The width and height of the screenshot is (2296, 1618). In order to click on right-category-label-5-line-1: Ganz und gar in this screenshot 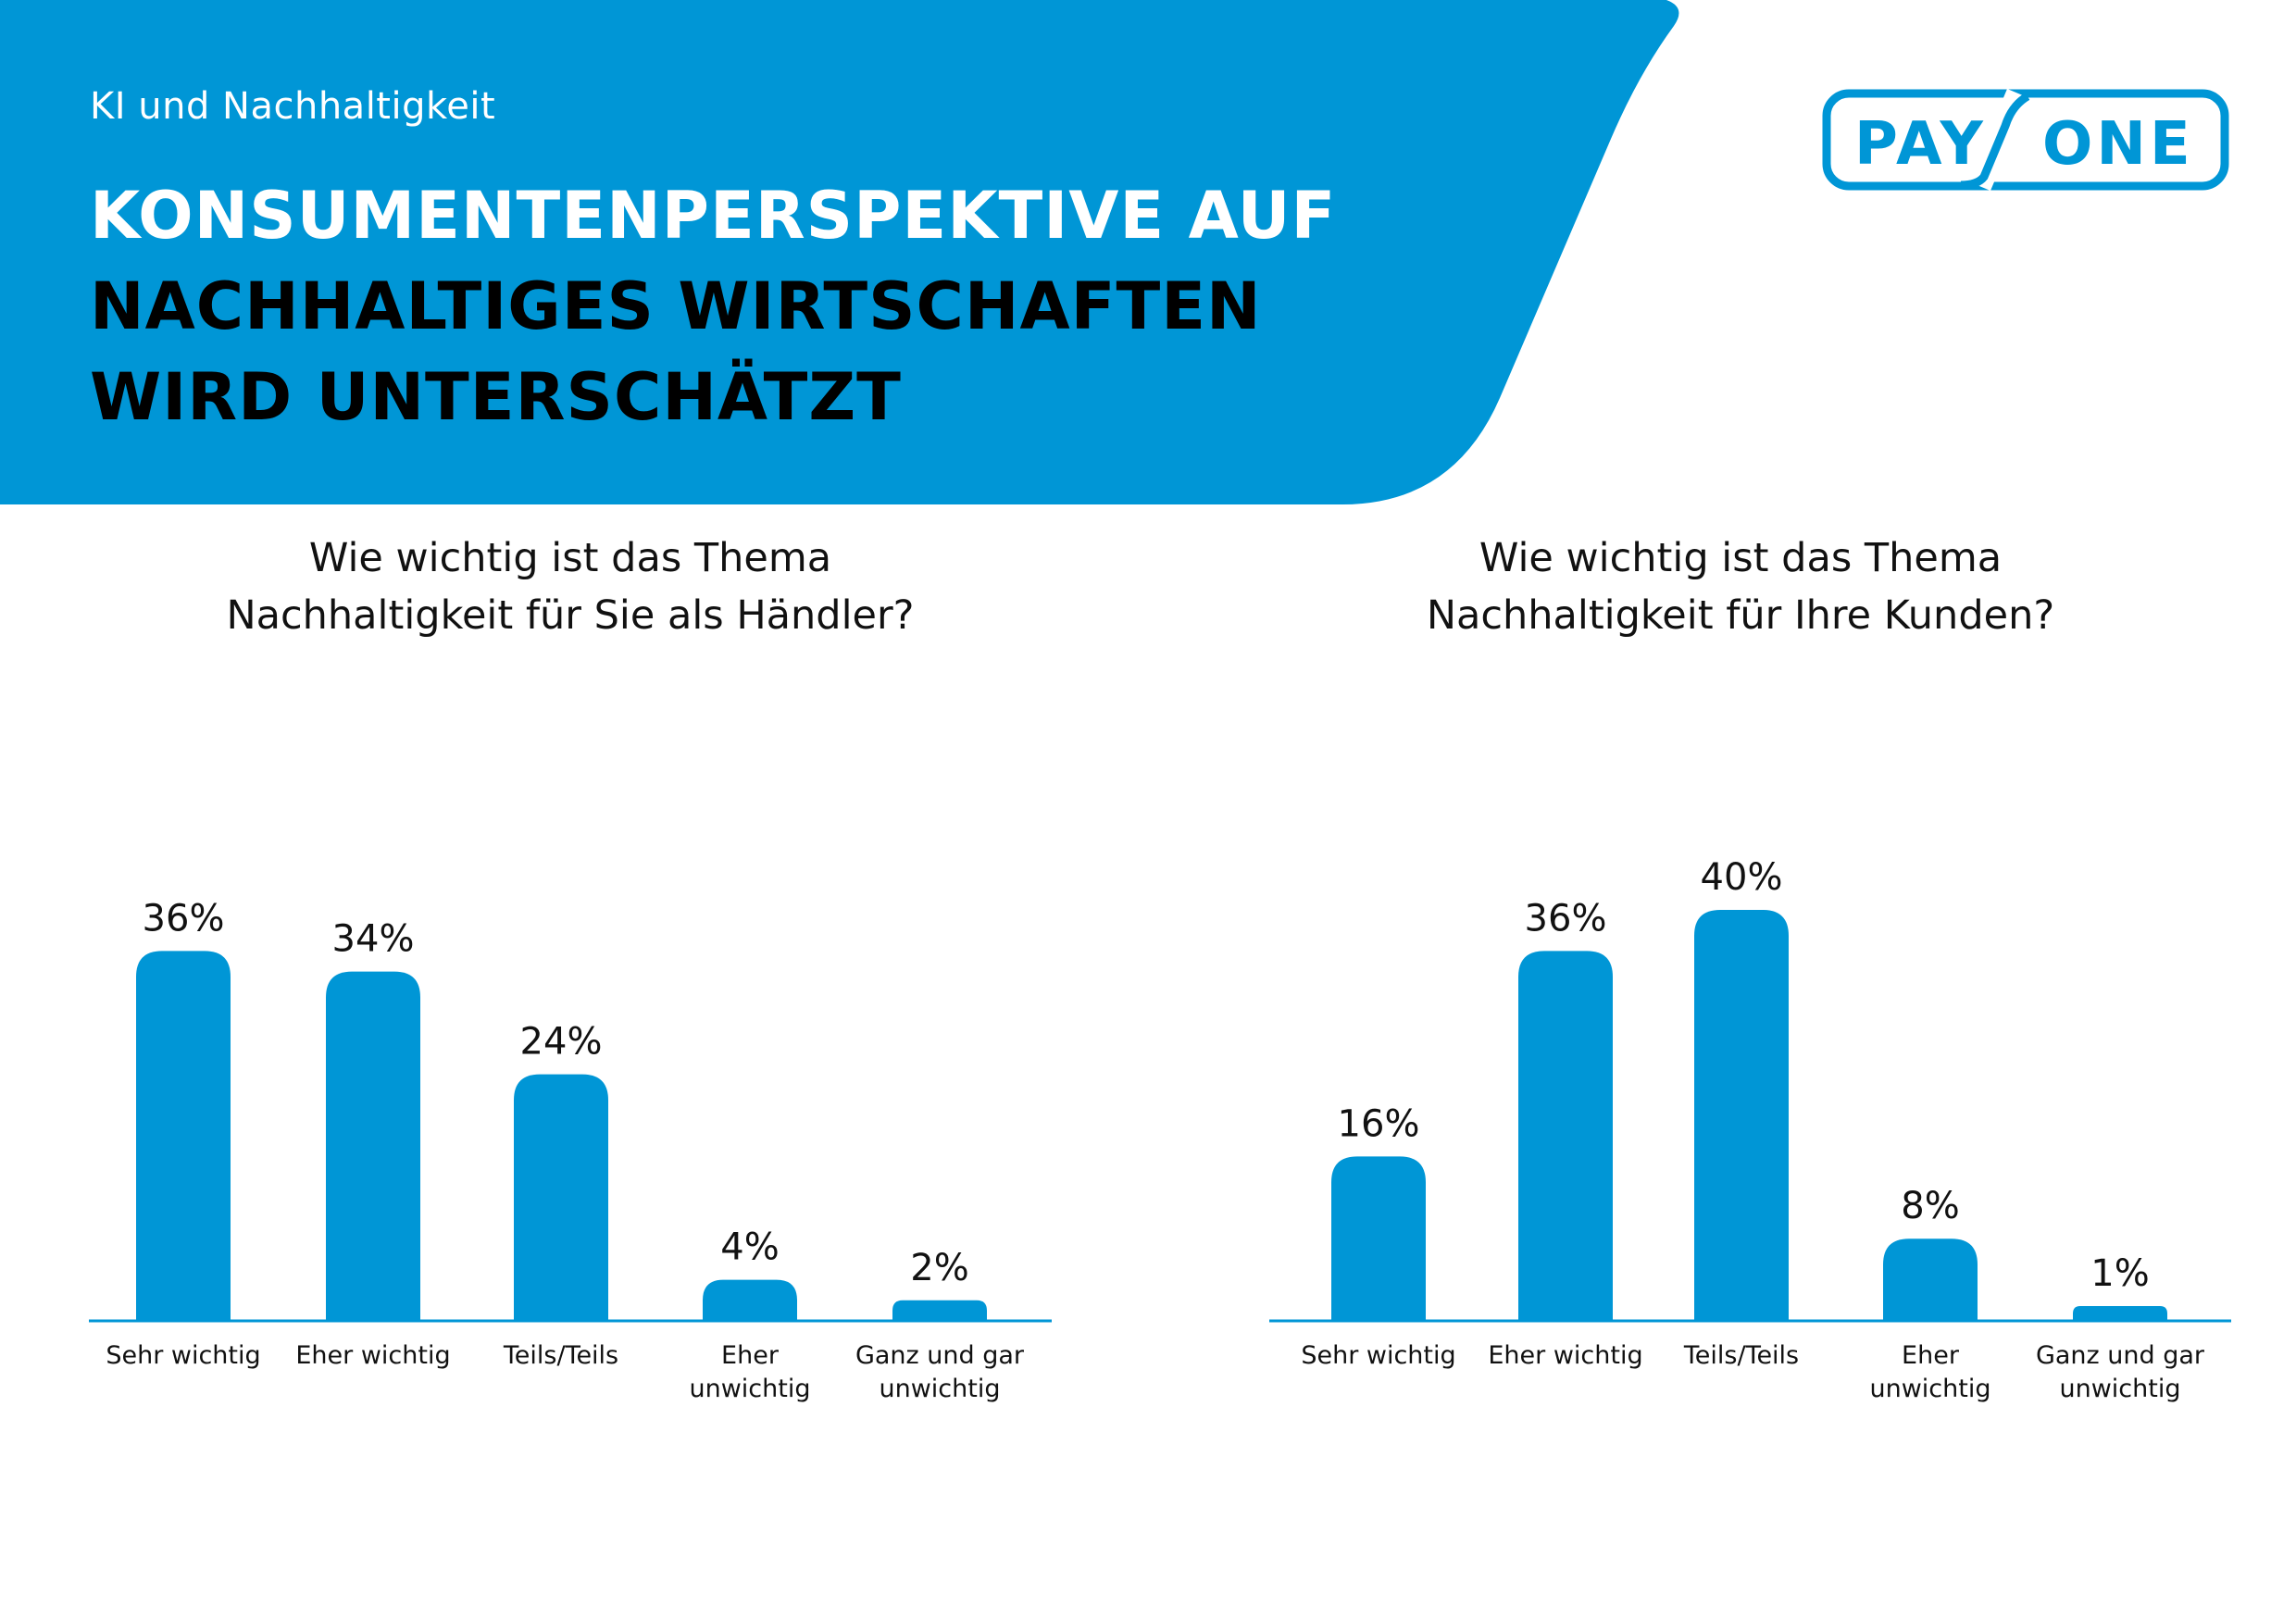, I will do `click(2120, 1355)`.